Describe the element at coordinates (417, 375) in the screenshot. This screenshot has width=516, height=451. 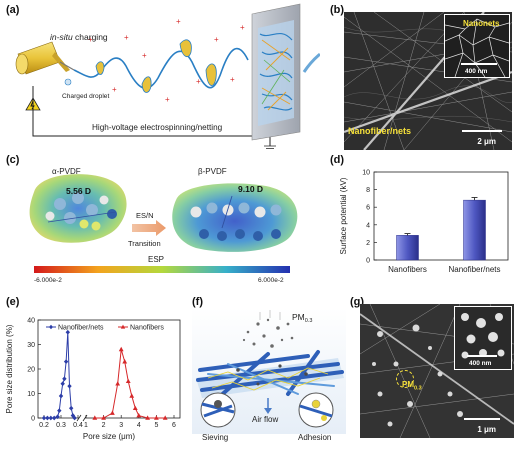
I see `captured-particles` at that location.